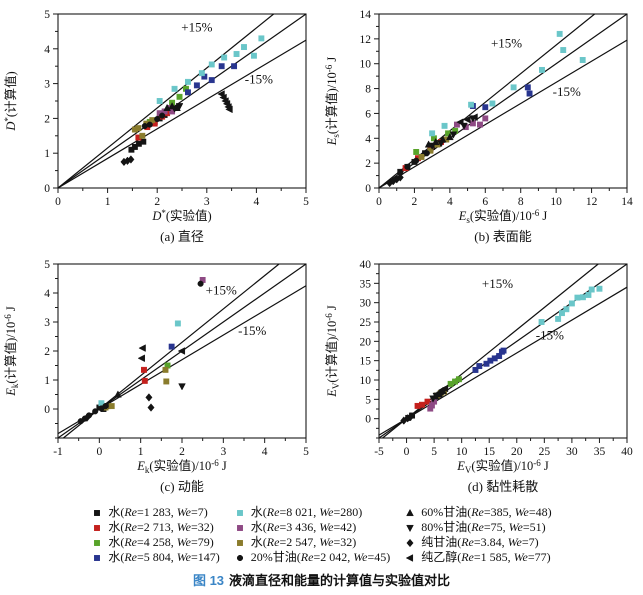 This screenshot has height=595, width=643. Describe the element at coordinates (312, 557) in the screenshot. I see `legend-item-g20: 20%甘油(Re=2 042, We=45)` at that location.